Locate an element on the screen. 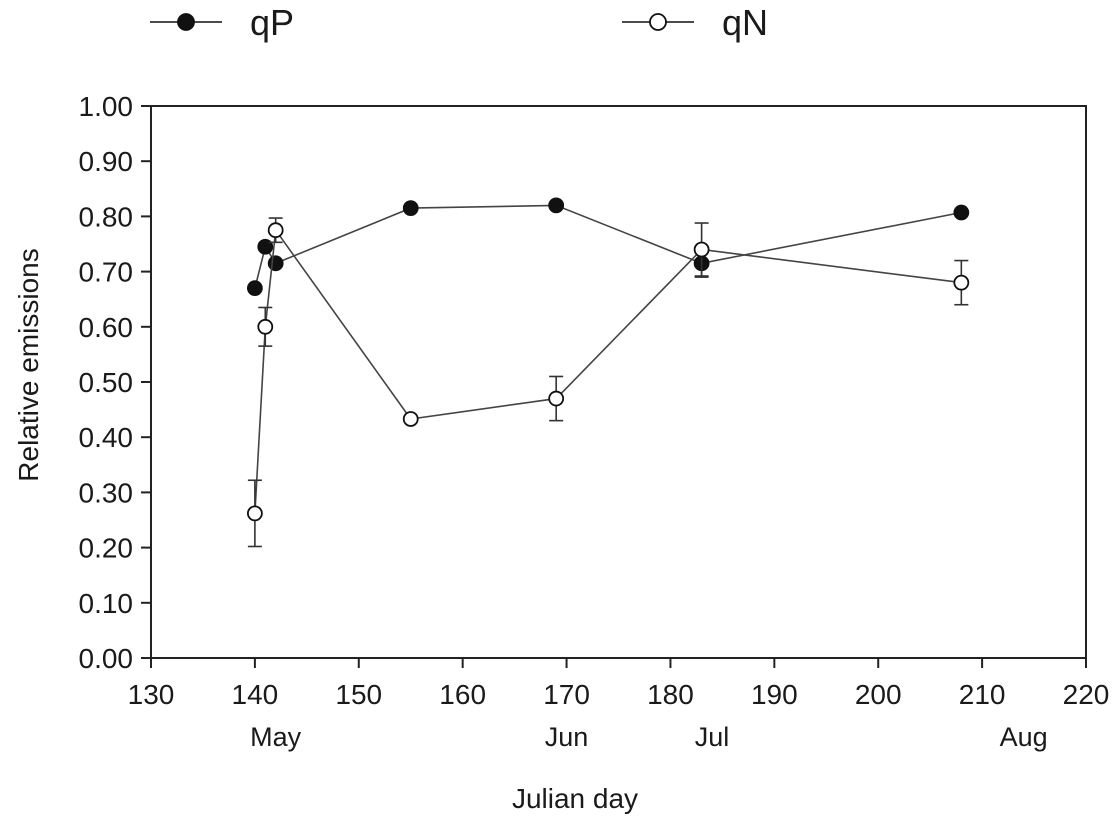 This screenshot has height=818, width=1120. month-label: May is located at coordinates (276, 737).